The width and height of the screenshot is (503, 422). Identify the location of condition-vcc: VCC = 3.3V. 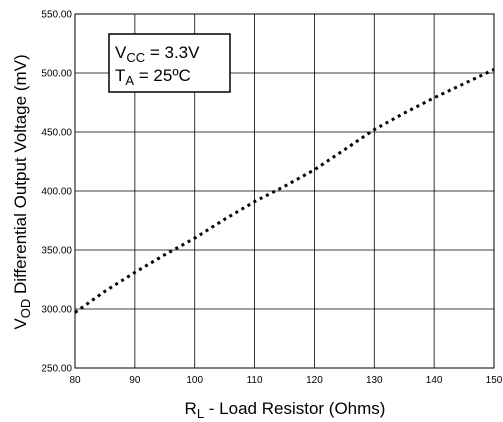
(157, 54).